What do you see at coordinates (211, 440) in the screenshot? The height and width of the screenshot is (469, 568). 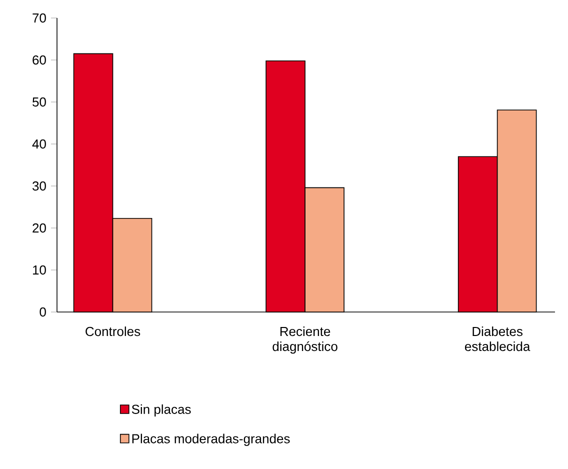 I see `legend-label: Placas moderadas-grandes` at bounding box center [211, 440].